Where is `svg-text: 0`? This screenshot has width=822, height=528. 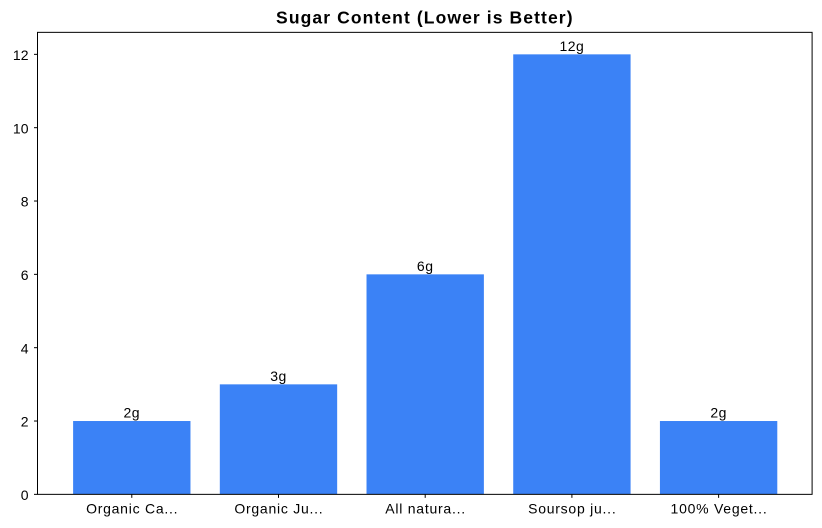 svg-text: 0 is located at coordinates (25, 495).